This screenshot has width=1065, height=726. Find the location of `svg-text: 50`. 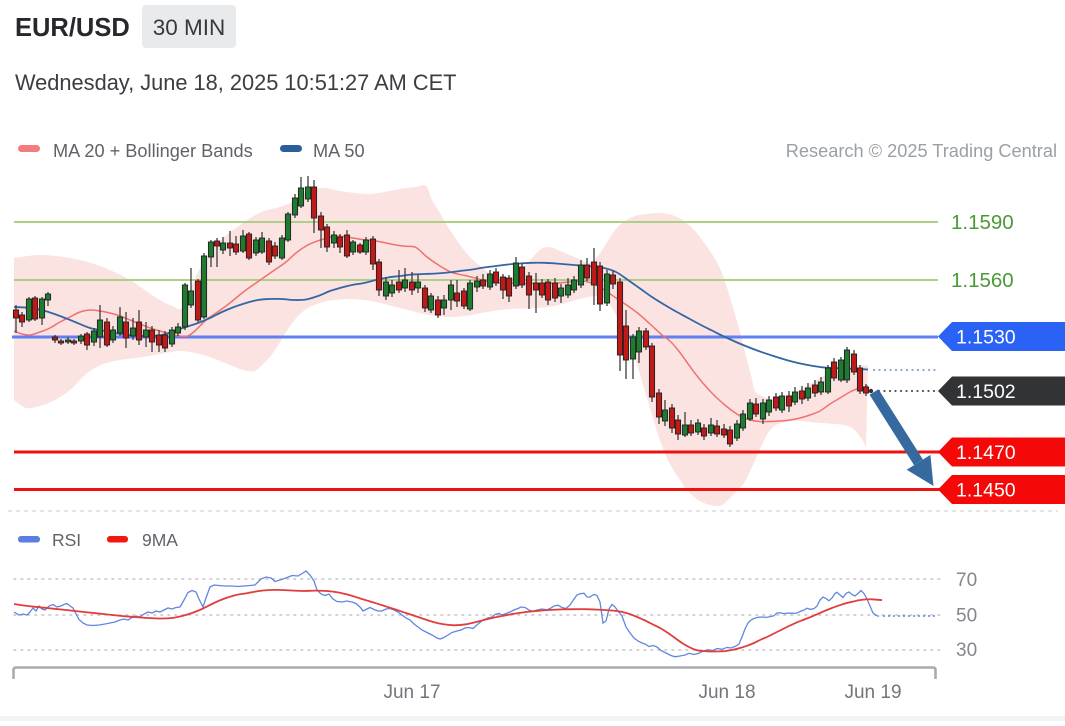

svg-text: 50 is located at coordinates (966, 616).